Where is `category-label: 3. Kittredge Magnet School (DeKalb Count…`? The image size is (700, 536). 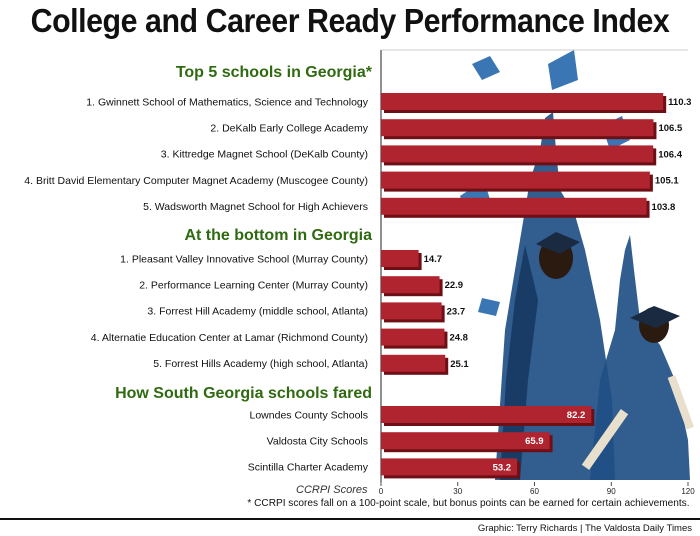 category-label: 3. Kittredge Magnet School (DeKalb Count… is located at coordinates (264, 155).